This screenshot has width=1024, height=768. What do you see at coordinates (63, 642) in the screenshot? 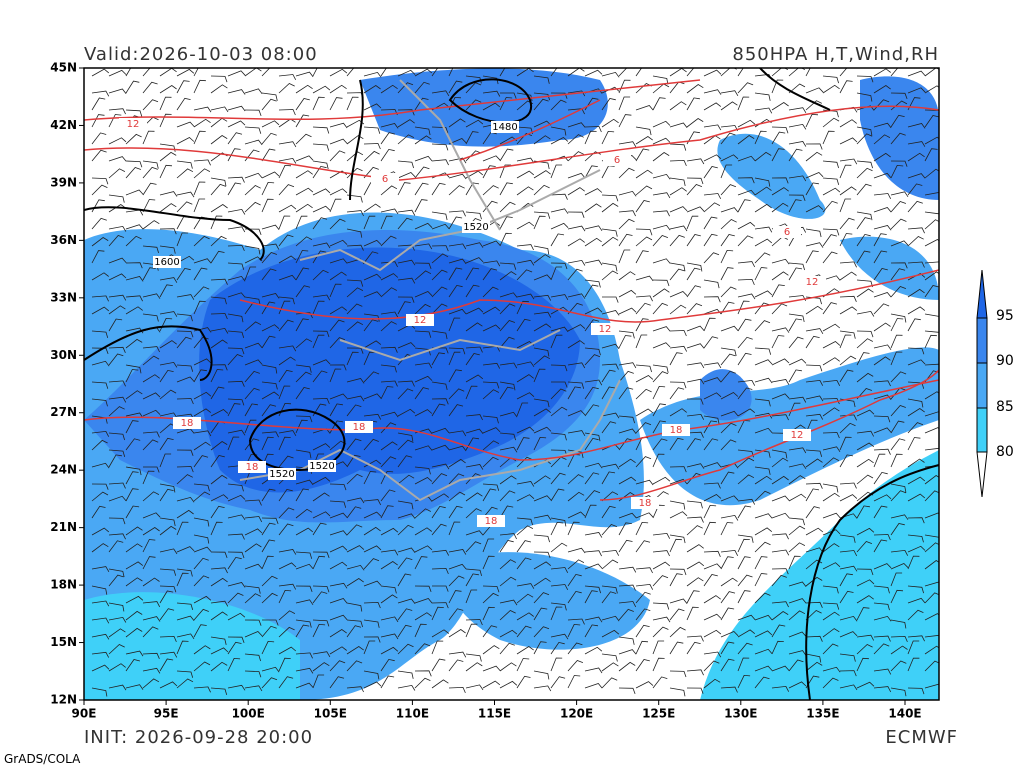
I see `lat-label: 15N` at bounding box center [63, 642].